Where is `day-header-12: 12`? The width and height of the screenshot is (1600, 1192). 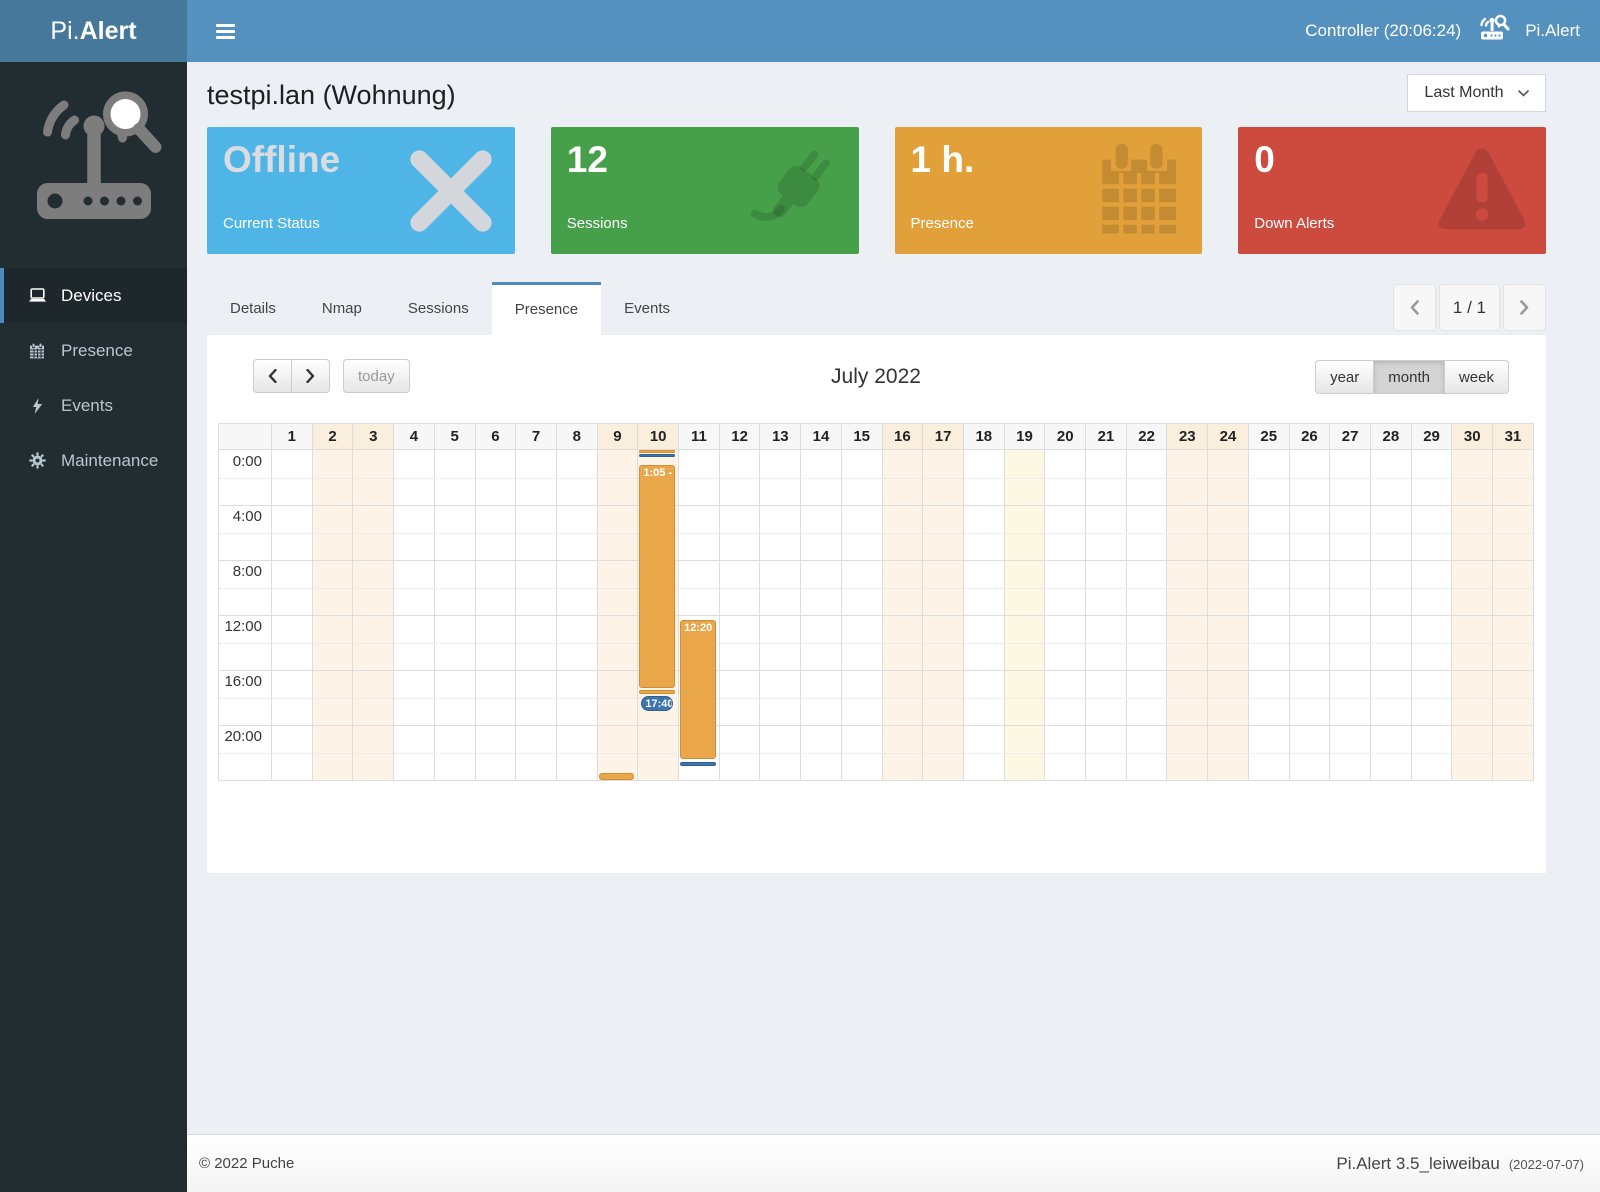 day-header-12: 12 is located at coordinates (739, 436).